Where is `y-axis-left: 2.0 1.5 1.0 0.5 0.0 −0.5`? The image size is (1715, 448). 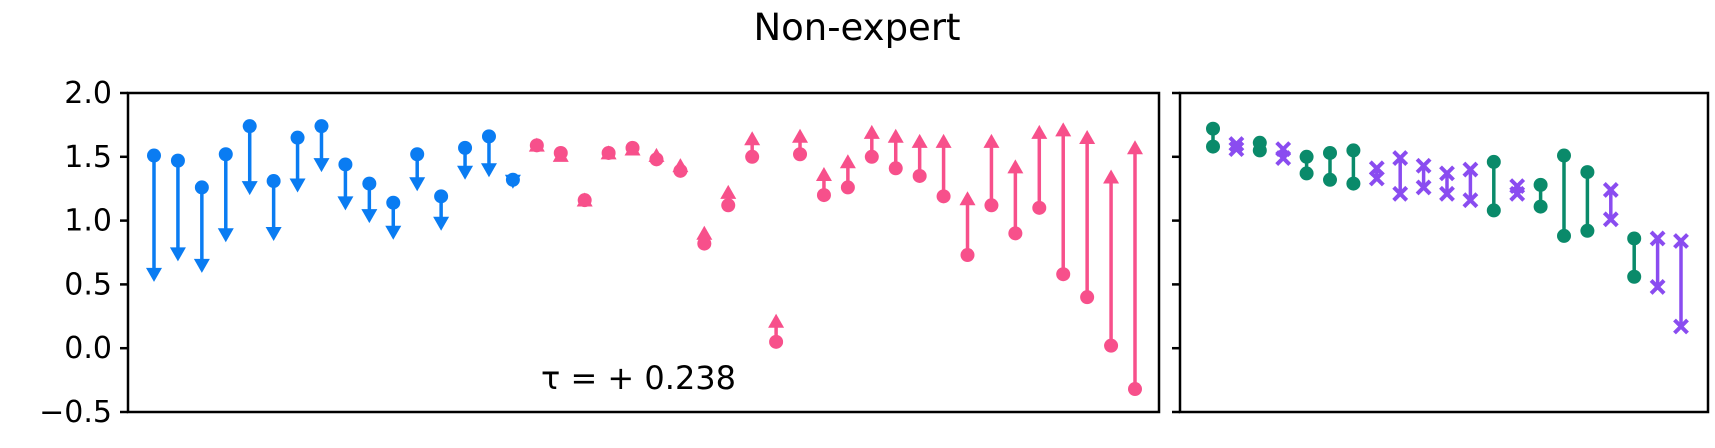 y-axis-left: 2.0 1.5 1.0 0.5 0.0 −0.5 is located at coordinates (83, 253).